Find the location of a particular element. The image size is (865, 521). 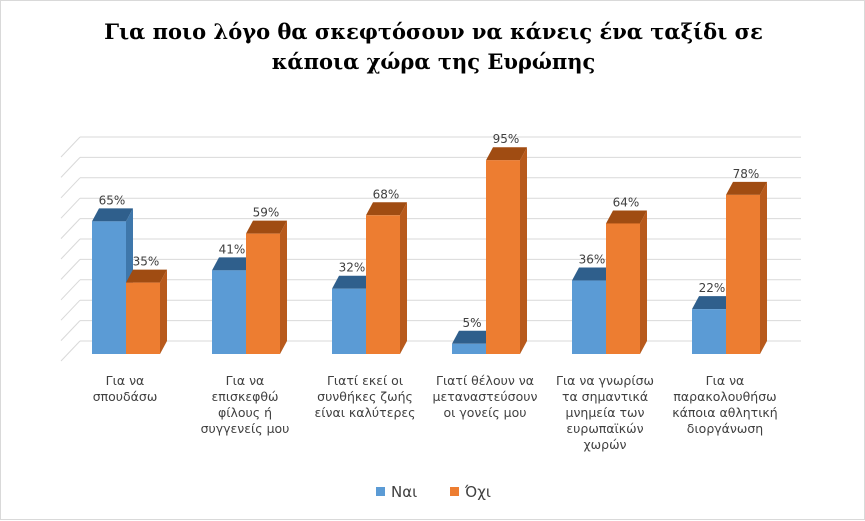

data-label: 36% is located at coordinates (592, 260).